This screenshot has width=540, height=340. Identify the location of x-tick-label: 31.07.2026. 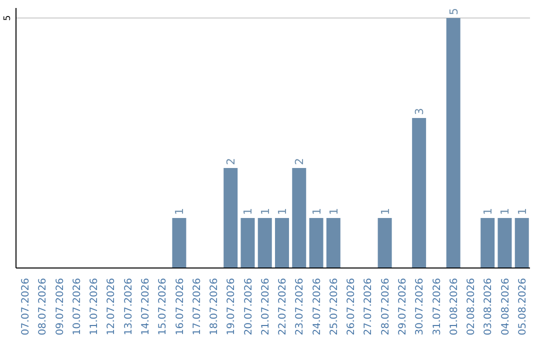
(437, 307).